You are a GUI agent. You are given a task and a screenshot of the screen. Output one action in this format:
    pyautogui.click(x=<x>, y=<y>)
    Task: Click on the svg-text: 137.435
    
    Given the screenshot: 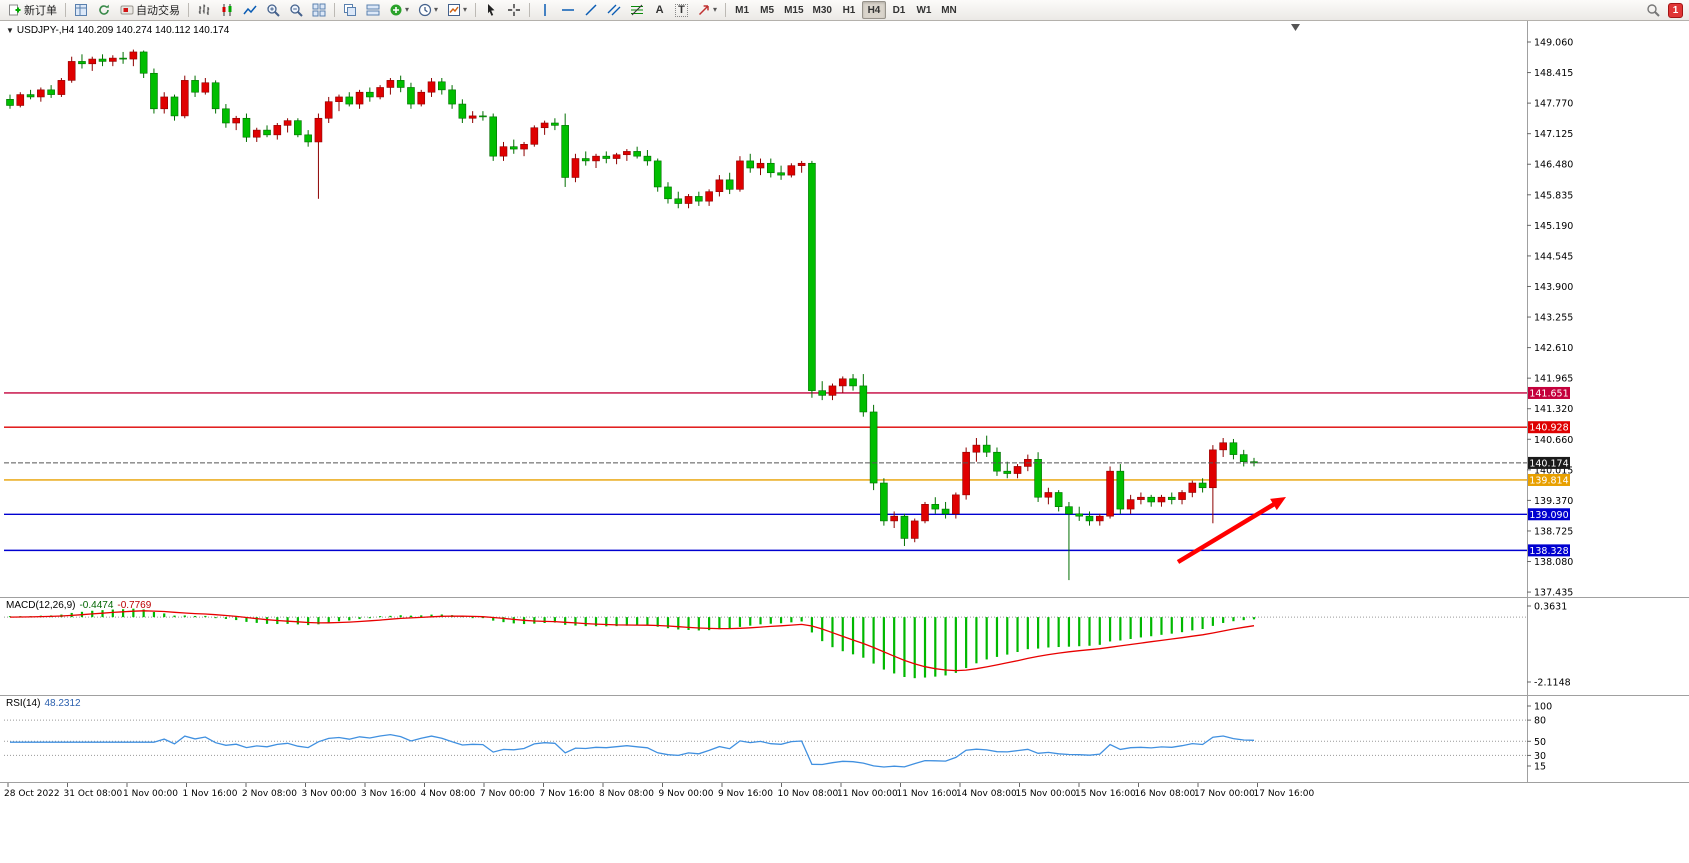 What is the action you would take?
    pyautogui.click(x=1553, y=593)
    